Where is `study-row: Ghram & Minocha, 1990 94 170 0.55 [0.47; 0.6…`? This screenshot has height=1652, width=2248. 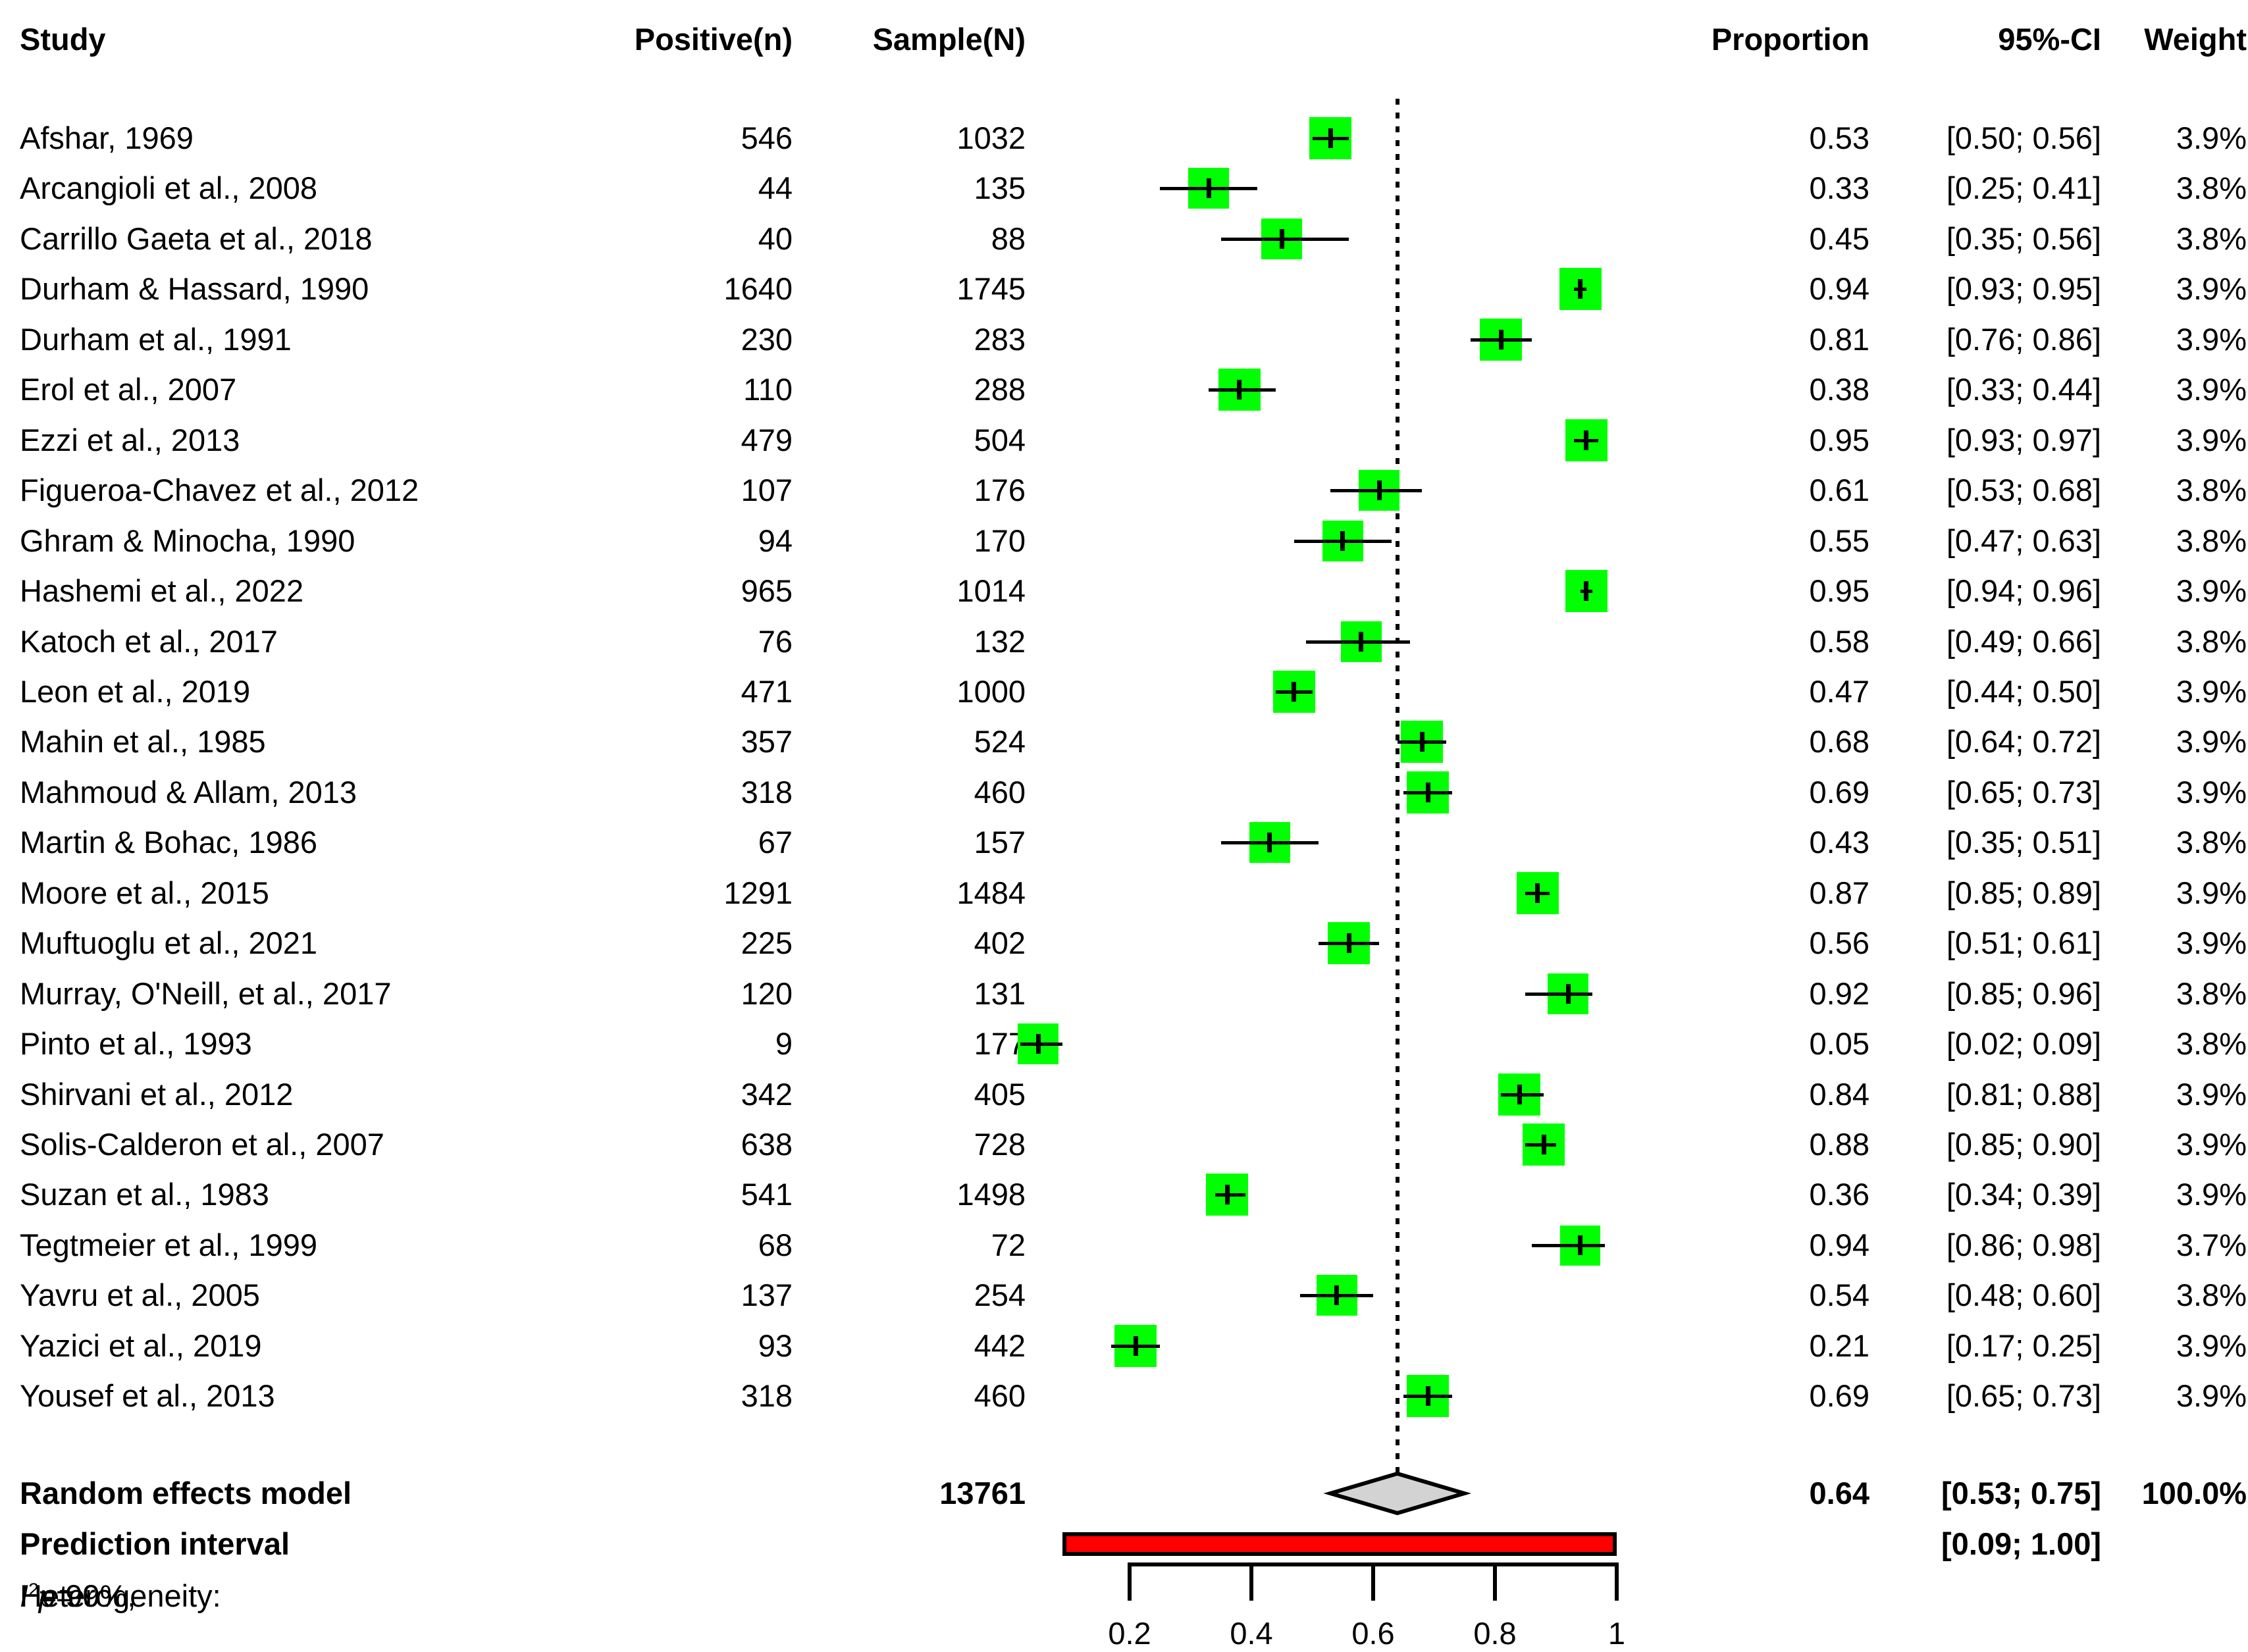
study-row: Ghram & Minocha, 1990 94 170 0.55 [0.47; 0.6… is located at coordinates (1124, 541).